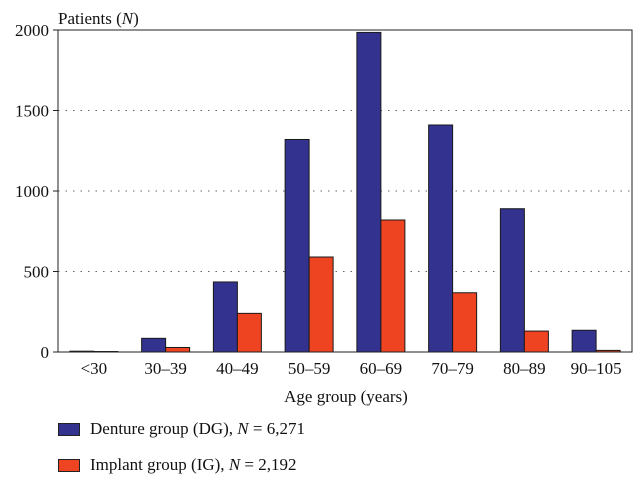 This screenshot has width=635, height=490. Describe the element at coordinates (596, 368) in the screenshot. I see `x-tick-label-7: 90–105` at that location.